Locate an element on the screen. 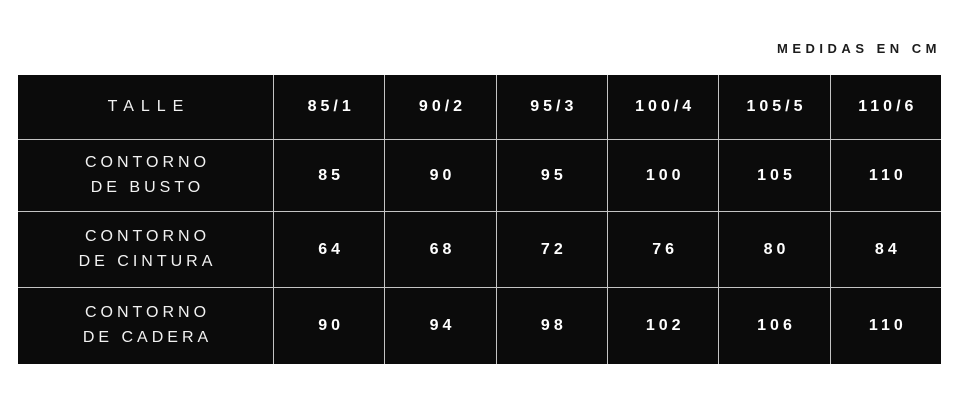 This screenshot has width=960, height=410. table-cell-busto: 110 is located at coordinates (885, 175).